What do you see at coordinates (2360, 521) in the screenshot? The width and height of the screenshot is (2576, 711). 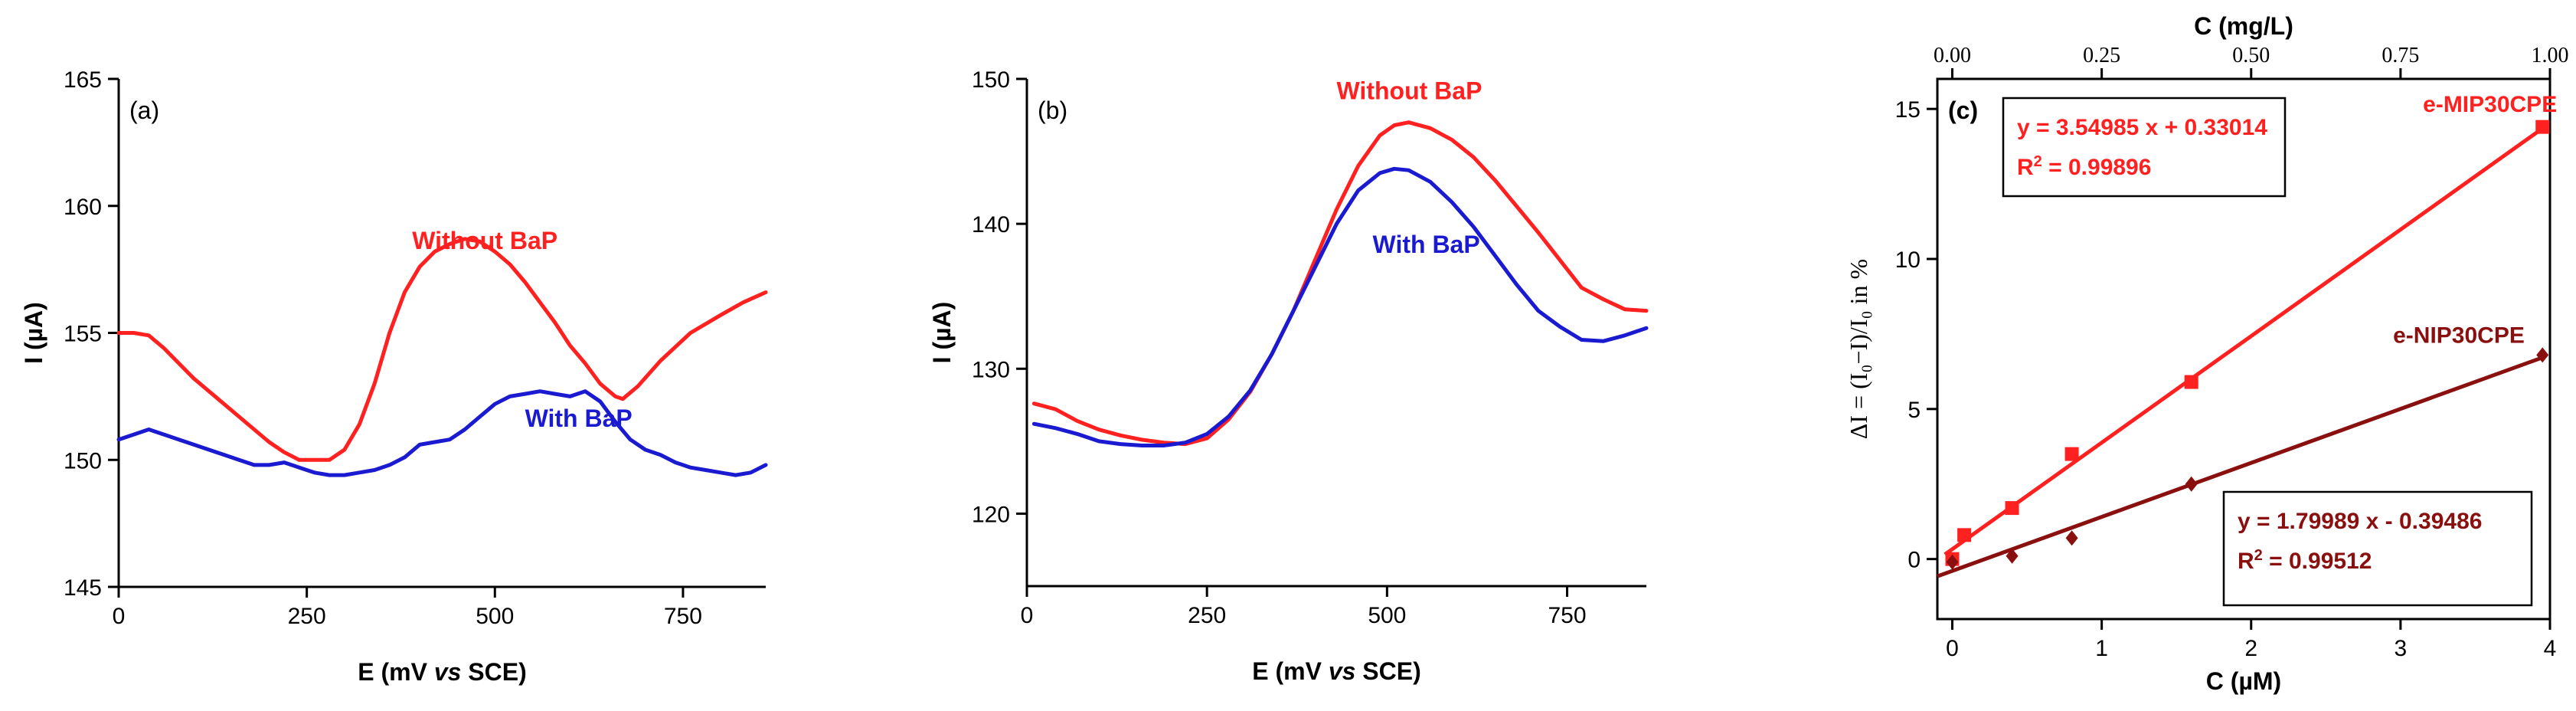 I see `fit-equation: y = 1.79989 x - 0.39486` at bounding box center [2360, 521].